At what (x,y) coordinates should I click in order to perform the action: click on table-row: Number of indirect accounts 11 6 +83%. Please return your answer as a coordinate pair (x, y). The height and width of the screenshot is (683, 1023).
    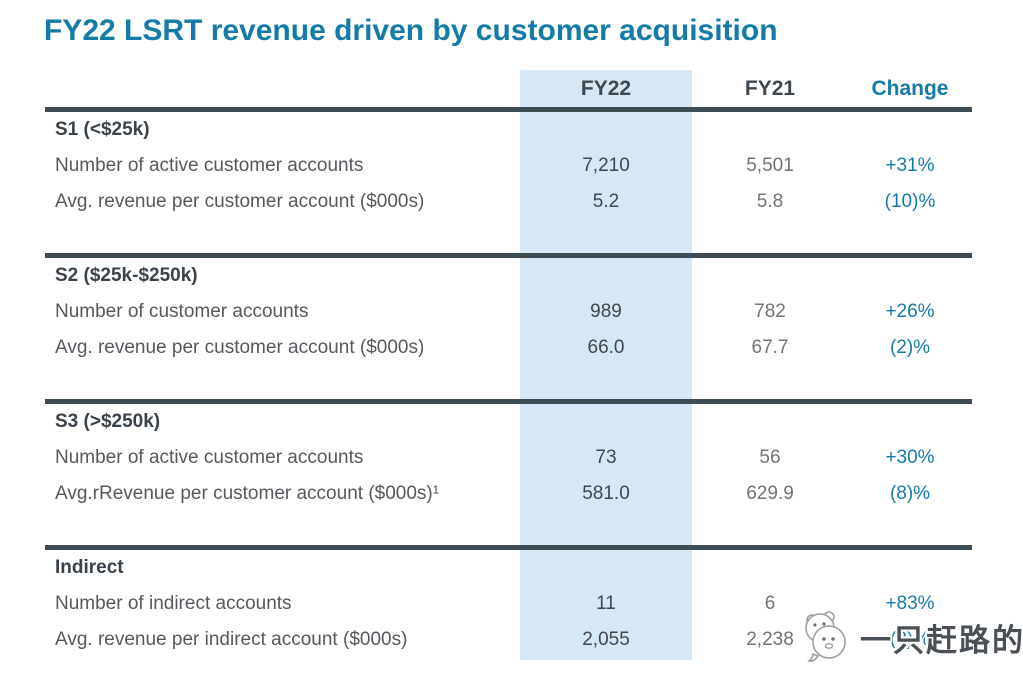
    Looking at the image, I should click on (508, 604).